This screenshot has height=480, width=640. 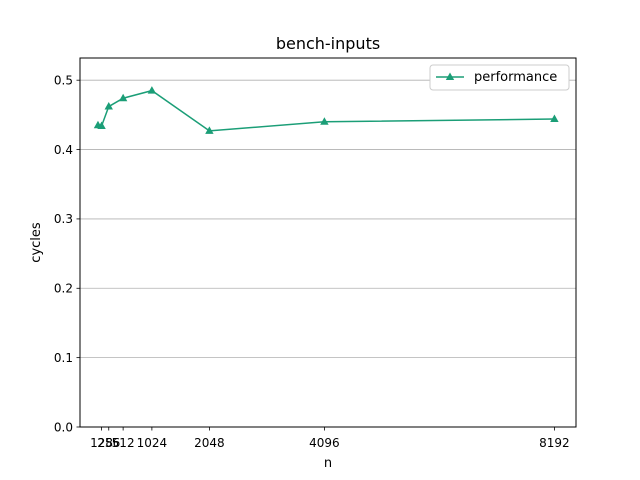 I want to click on y-axis-label: cycles, so click(x=36, y=242).